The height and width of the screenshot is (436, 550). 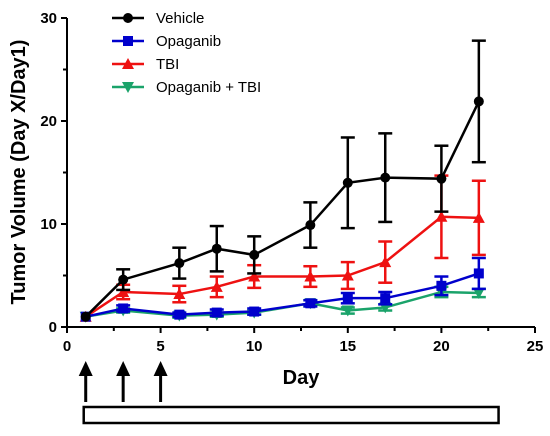 I want to click on x-tick-label: 5, so click(x=160, y=346).